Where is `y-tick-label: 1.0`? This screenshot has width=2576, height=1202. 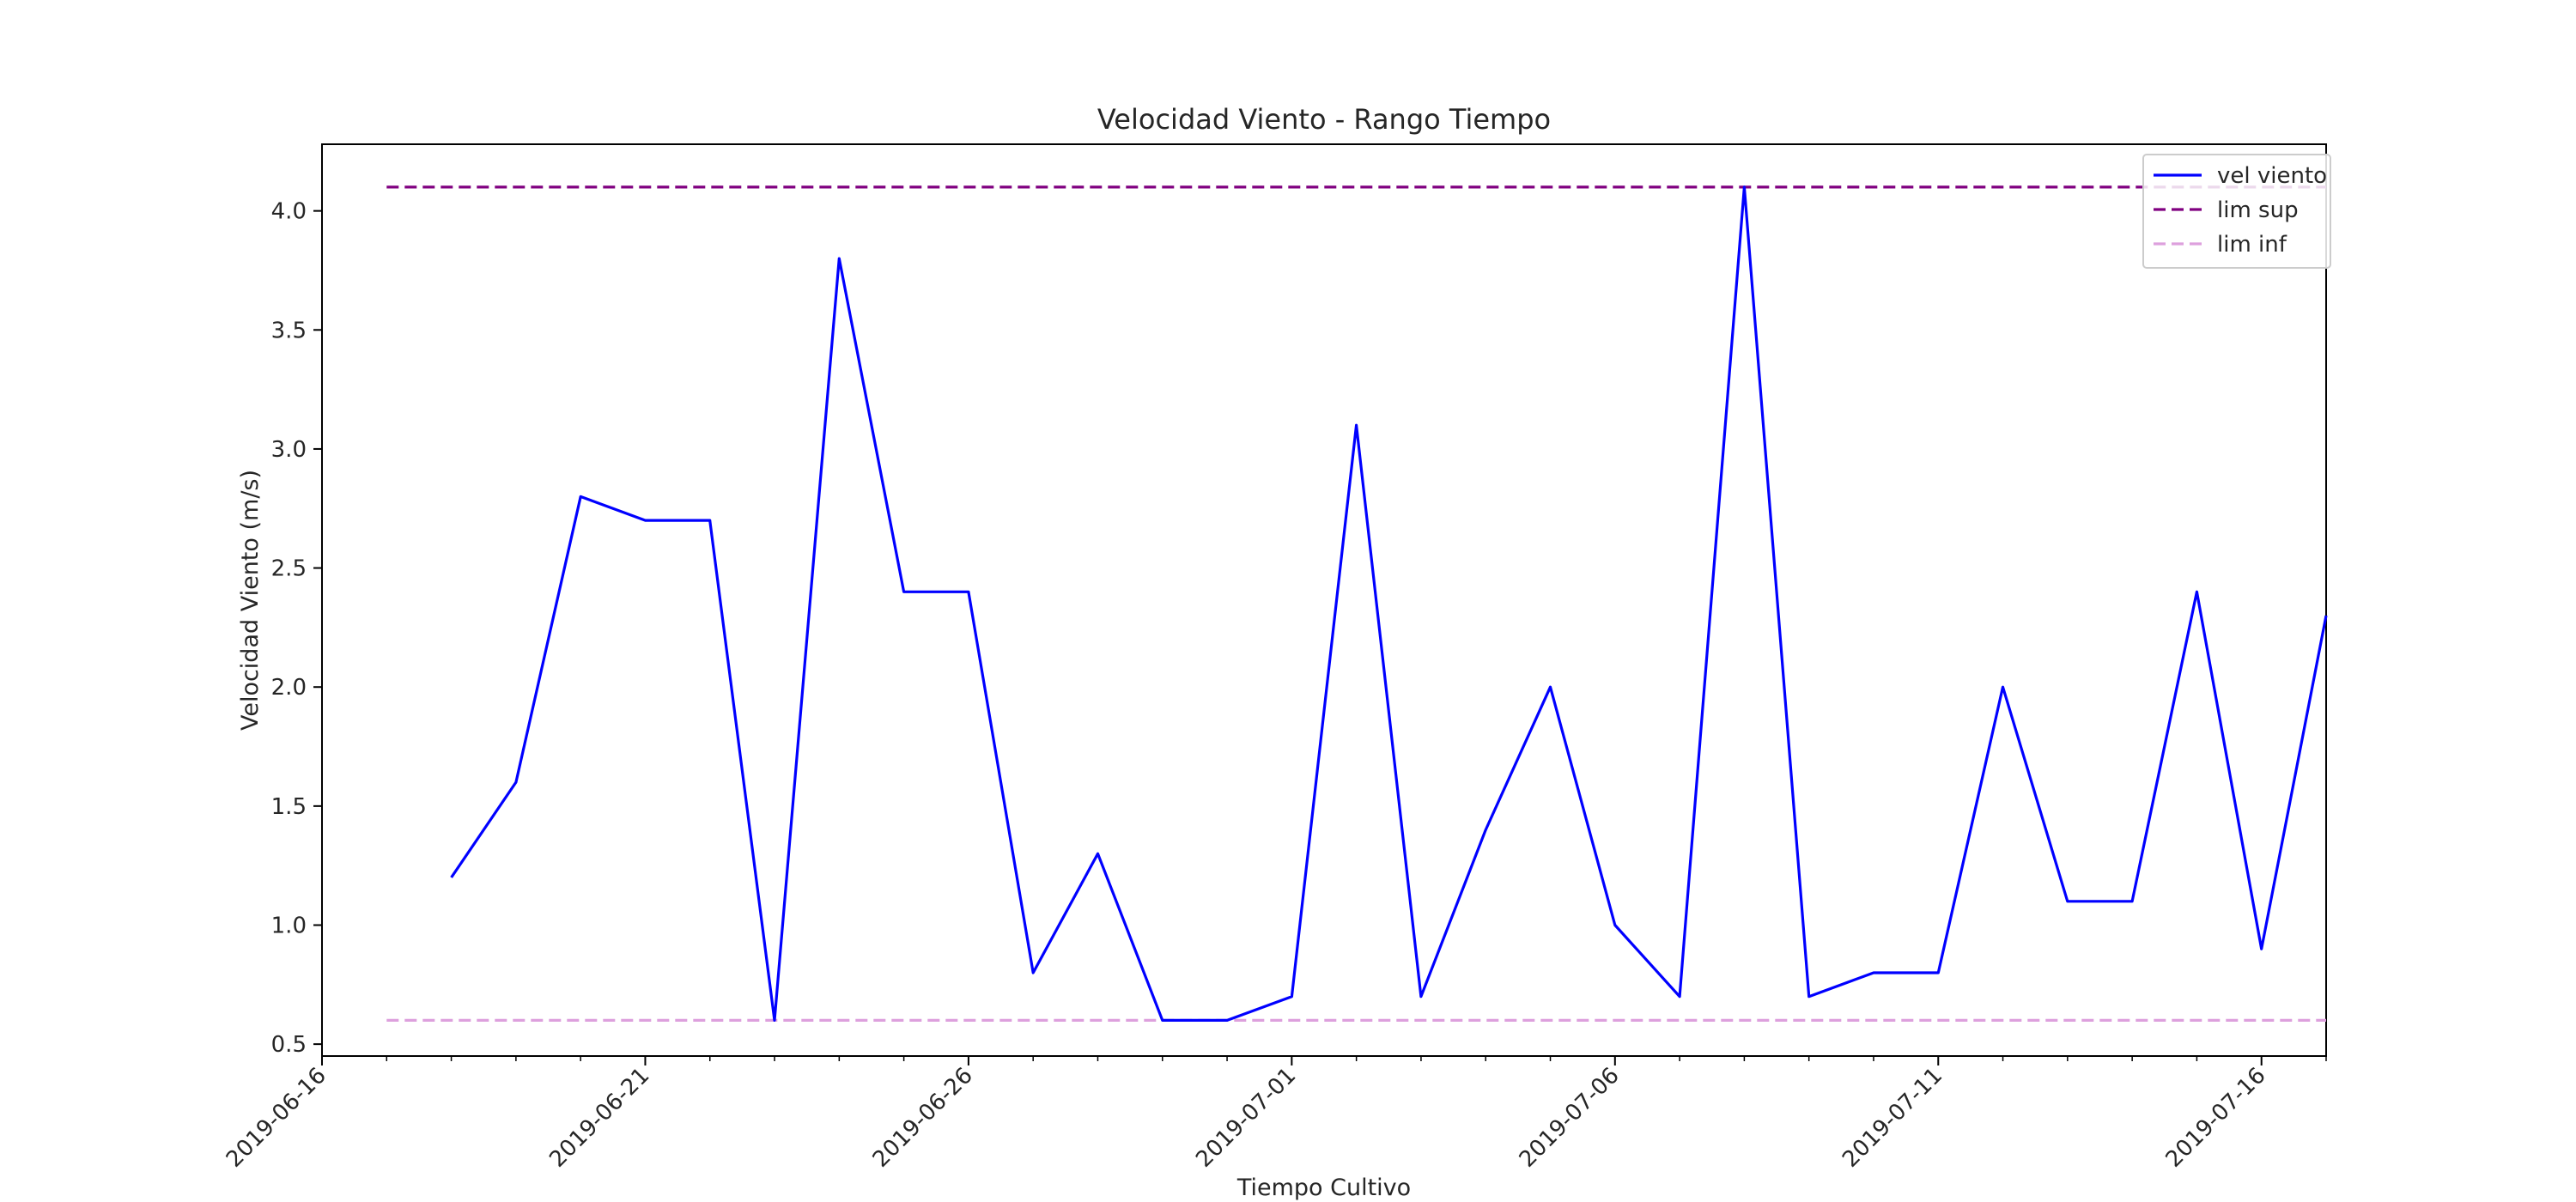 y-tick-label: 1.0 is located at coordinates (289, 926).